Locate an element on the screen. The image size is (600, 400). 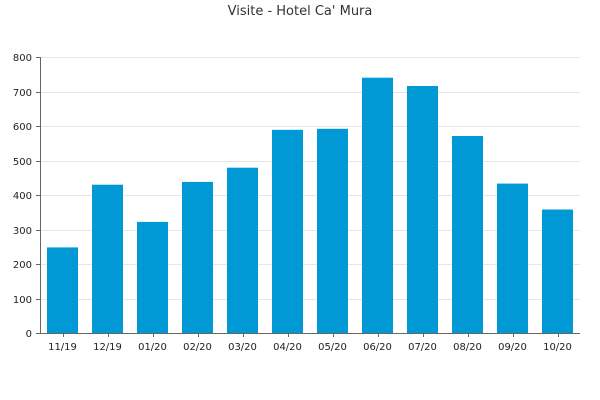
x-tick-label: 02/20 is located at coordinates (197, 347).